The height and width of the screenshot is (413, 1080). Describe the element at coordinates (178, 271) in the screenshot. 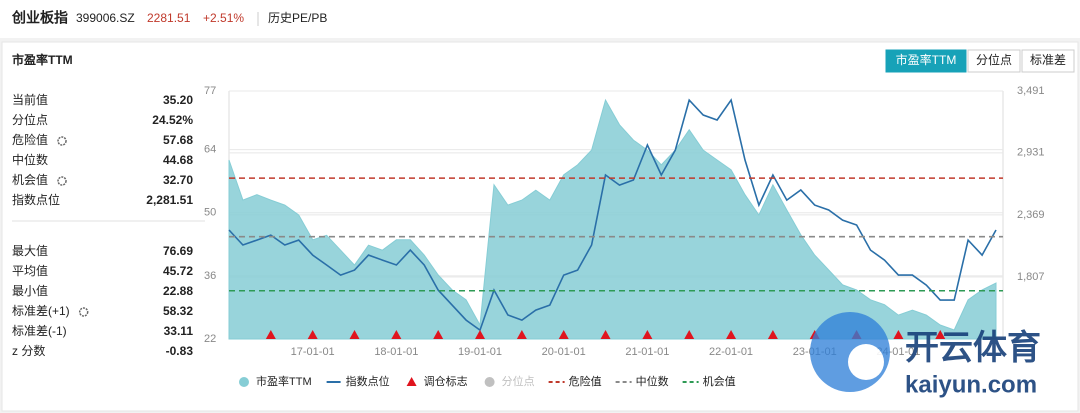

I see `stat-value: 45.72` at that location.